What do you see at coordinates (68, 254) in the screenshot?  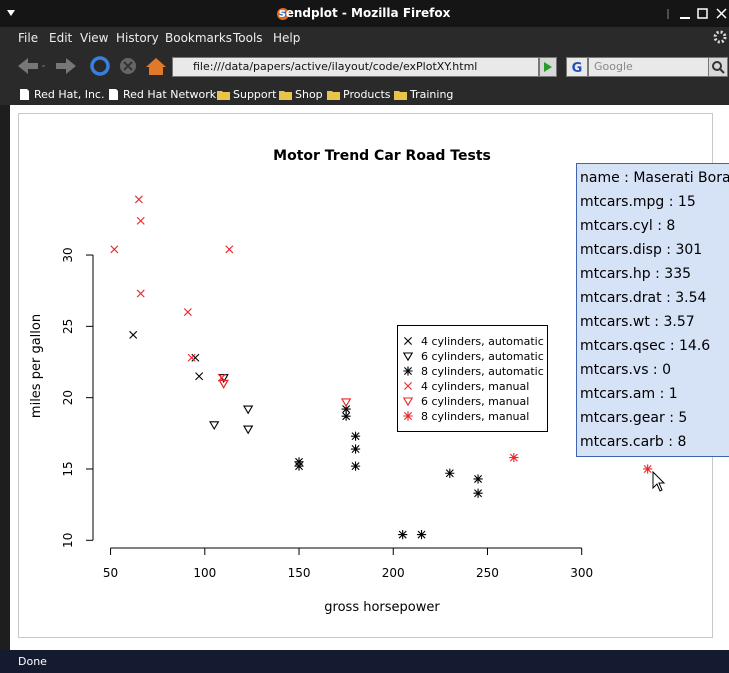 I see `y-tick-label: 30` at bounding box center [68, 254].